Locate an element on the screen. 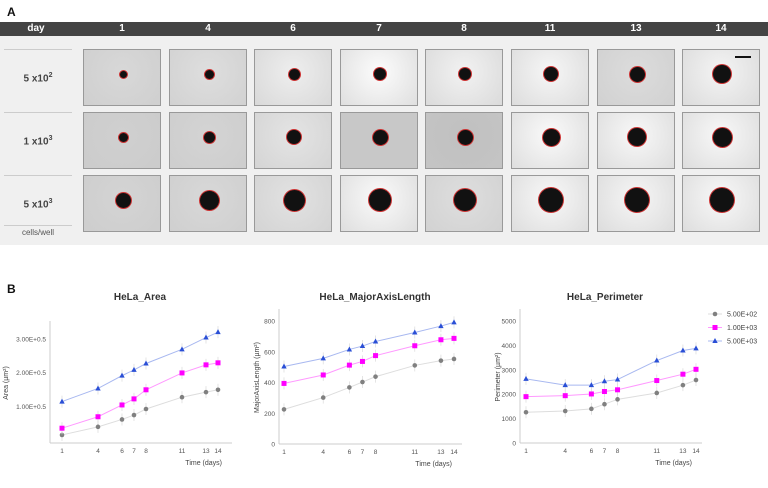 This screenshot has width=768, height=488. day-column-header: 11 is located at coordinates (550, 28).